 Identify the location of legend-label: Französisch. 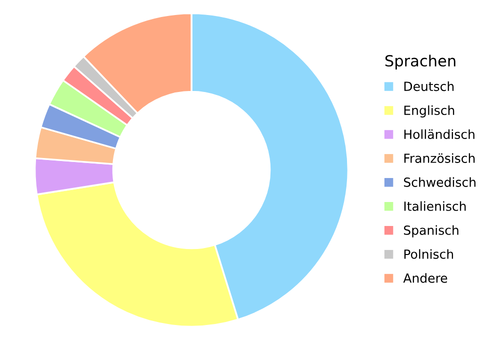
(439, 158).